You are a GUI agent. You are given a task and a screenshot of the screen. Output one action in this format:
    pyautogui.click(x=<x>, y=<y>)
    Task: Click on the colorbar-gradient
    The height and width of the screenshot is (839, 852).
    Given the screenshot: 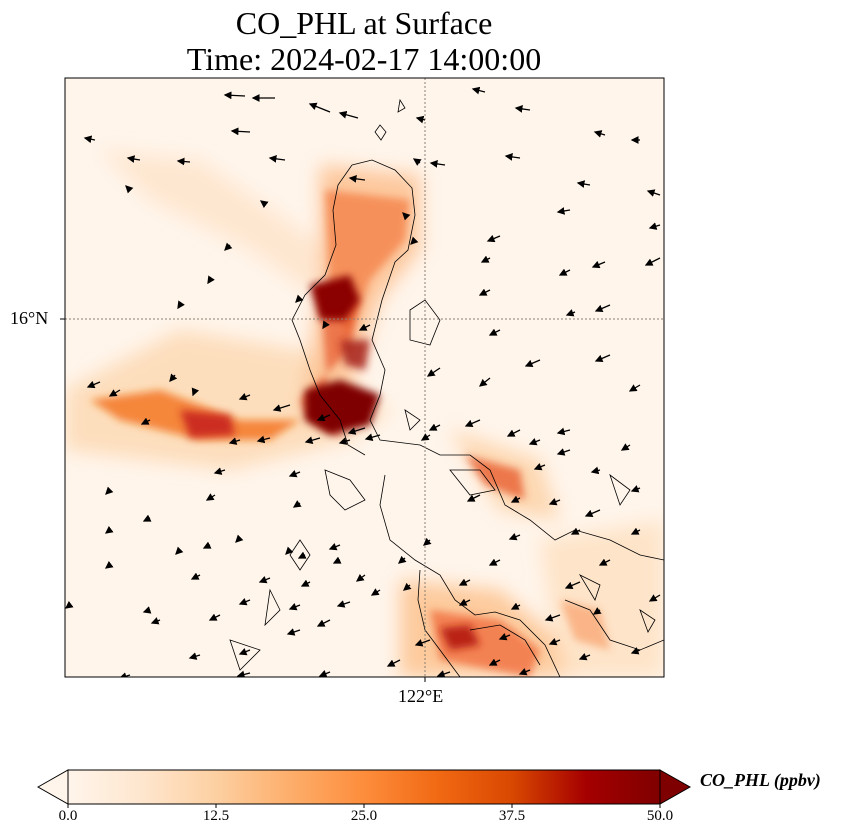 What is the action you would take?
    pyautogui.click(x=364, y=787)
    